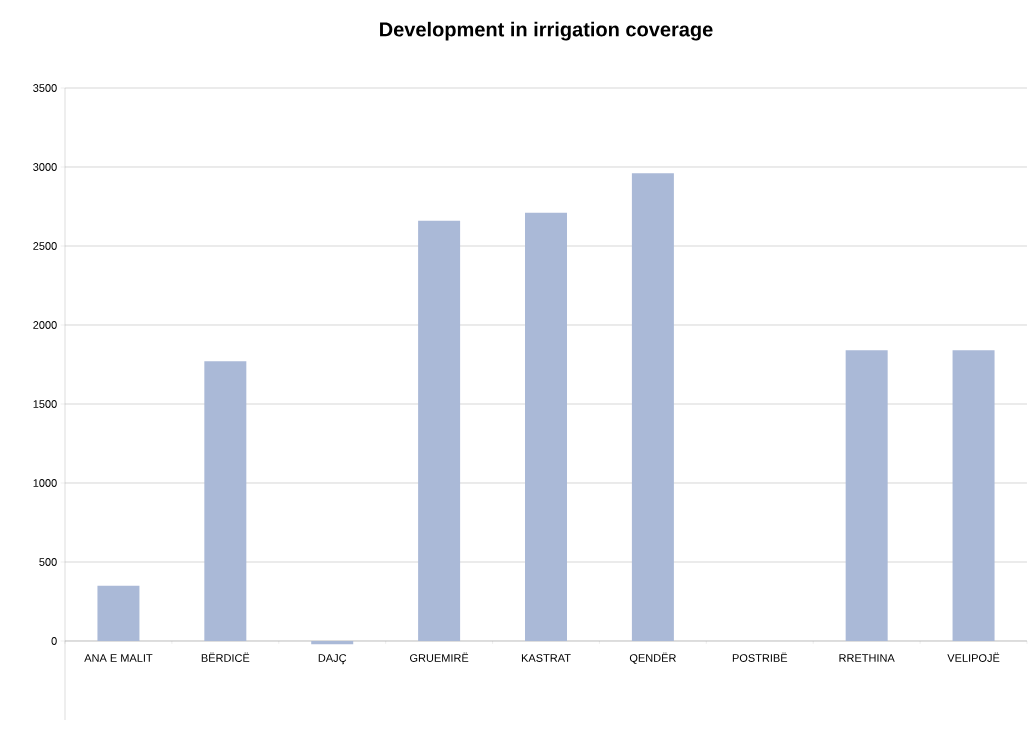 Image resolution: width=1031 pixels, height=734 pixels. What do you see at coordinates (45, 167) in the screenshot?
I see `y-tick-label: 3000` at bounding box center [45, 167].